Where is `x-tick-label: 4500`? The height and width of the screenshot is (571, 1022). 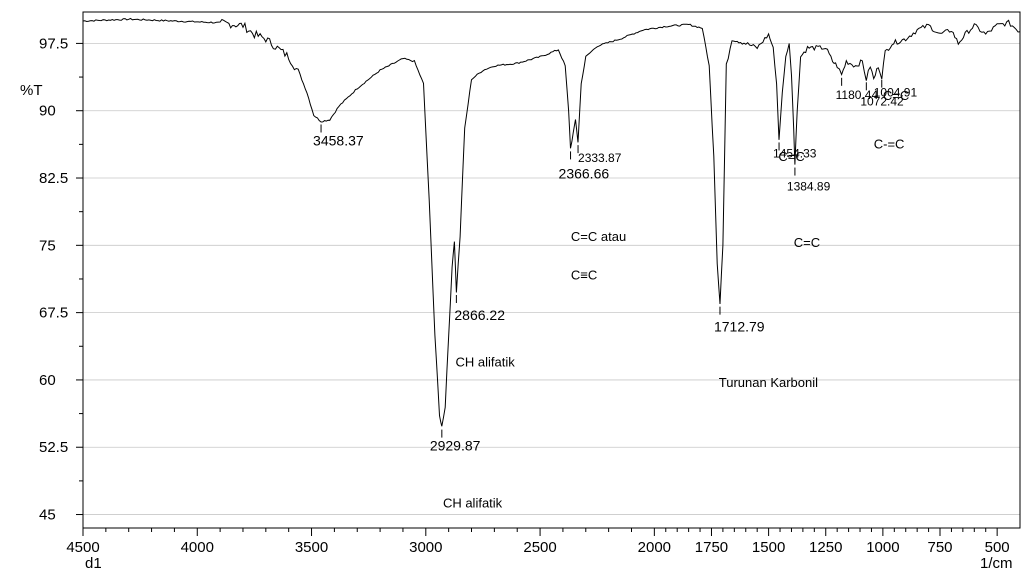 x-tick-label: 4500 is located at coordinates (82, 547).